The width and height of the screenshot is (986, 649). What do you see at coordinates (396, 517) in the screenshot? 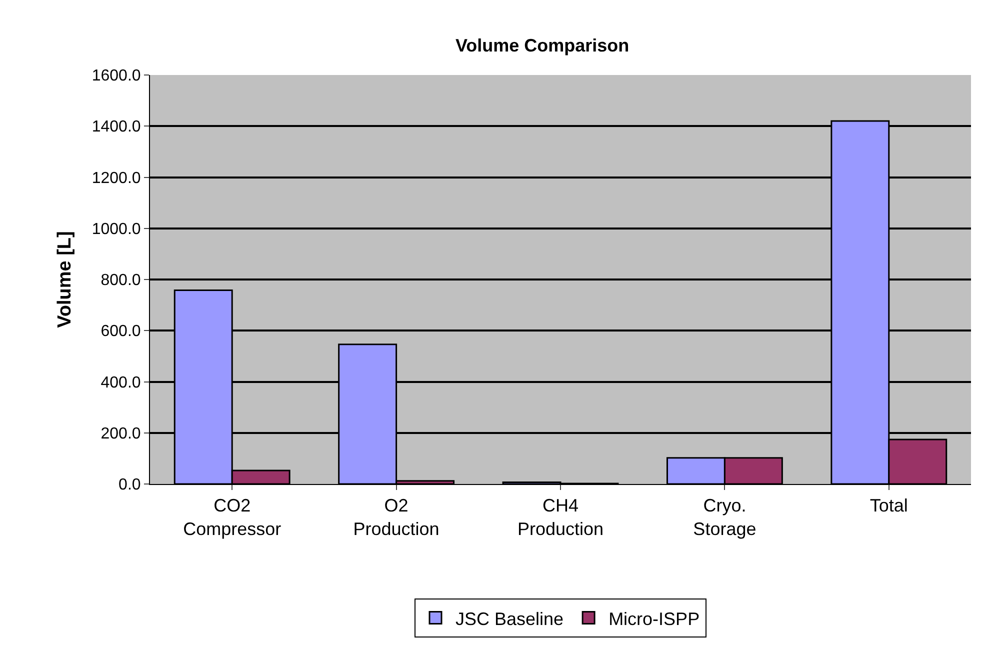
I see `x-tick-label: O2 Production` at bounding box center [396, 517].